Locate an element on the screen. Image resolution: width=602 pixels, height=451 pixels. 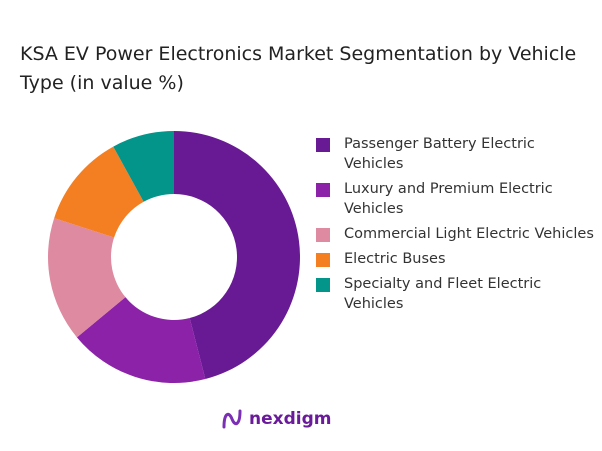
legend-label: Luxury and Premium Electric Vehicles is located at coordinates (448, 199).